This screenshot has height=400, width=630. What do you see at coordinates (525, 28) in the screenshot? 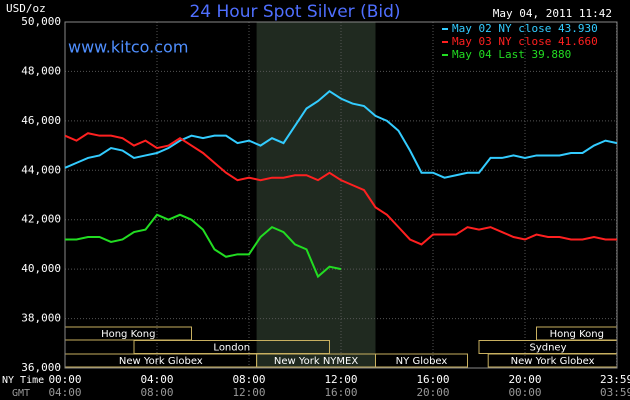
I see `legend-label: May 02 NY close 43.930` at bounding box center [525, 28].